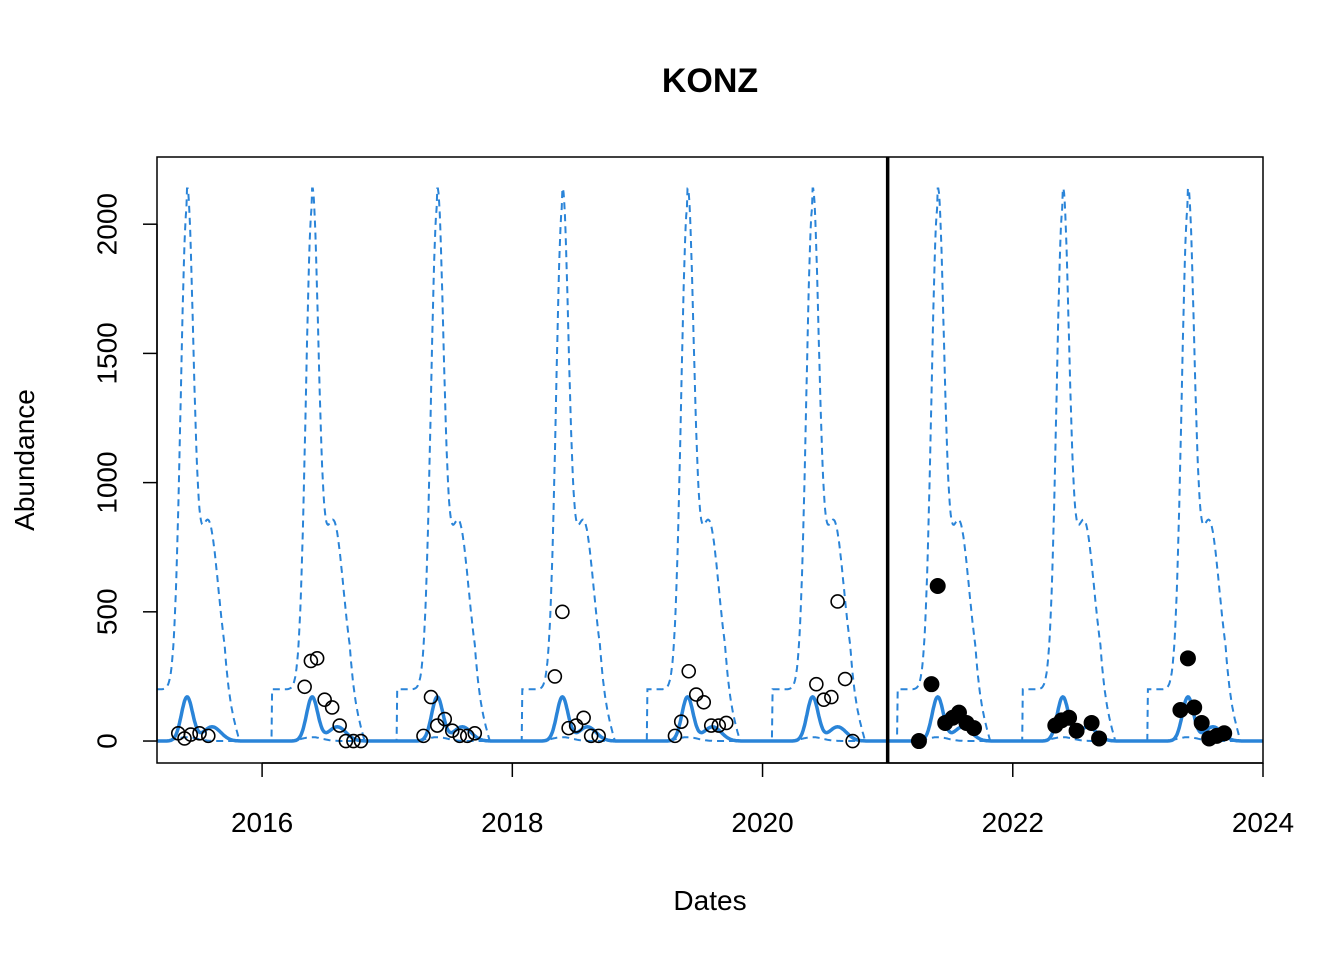  Describe the element at coordinates (512, 822) in the screenshot. I see `x-tick-label: 2018` at that location.